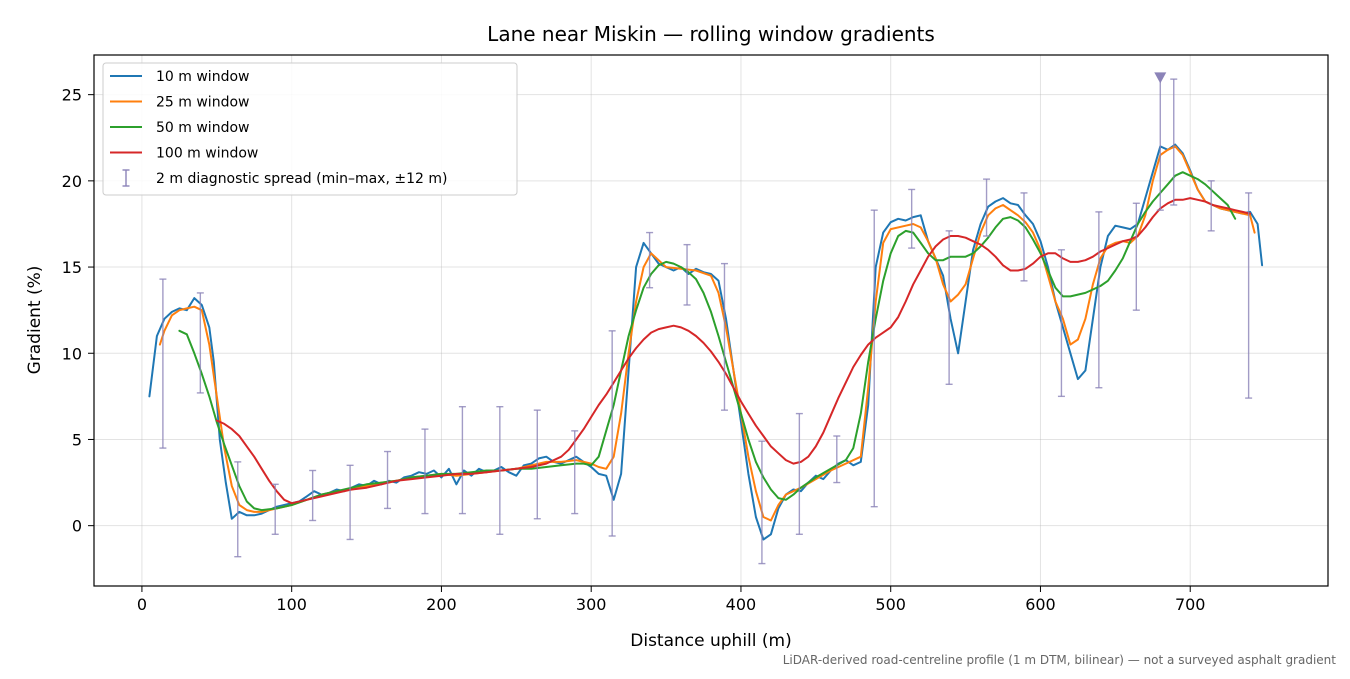 The height and width of the screenshot is (679, 1350). I want to click on peak-marker, so click(1160, 78).